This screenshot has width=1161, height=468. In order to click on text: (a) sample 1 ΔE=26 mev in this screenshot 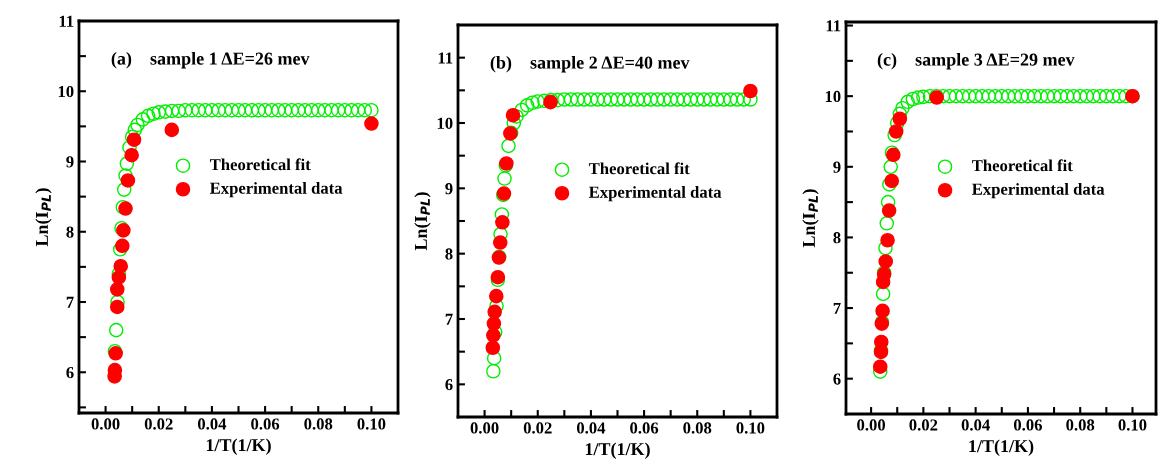, I will do `click(210, 60)`.